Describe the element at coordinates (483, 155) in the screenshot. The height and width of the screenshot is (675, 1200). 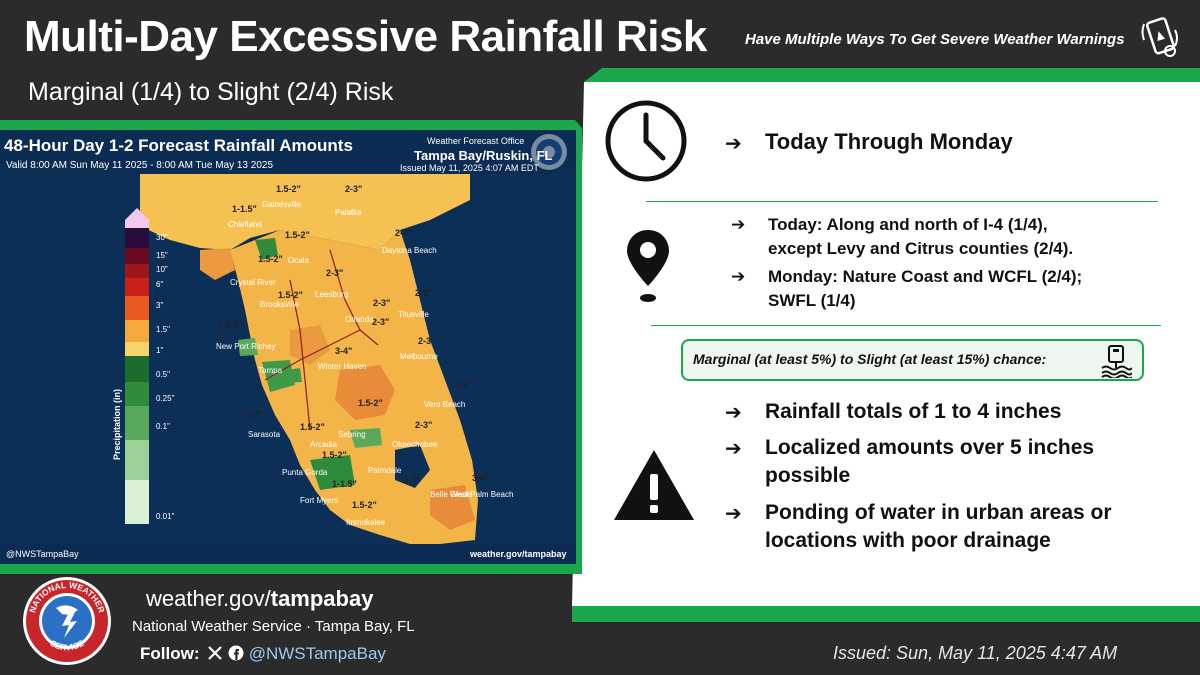
I see `wfo-name: Tampa Bay/Ruskin, FL` at that location.